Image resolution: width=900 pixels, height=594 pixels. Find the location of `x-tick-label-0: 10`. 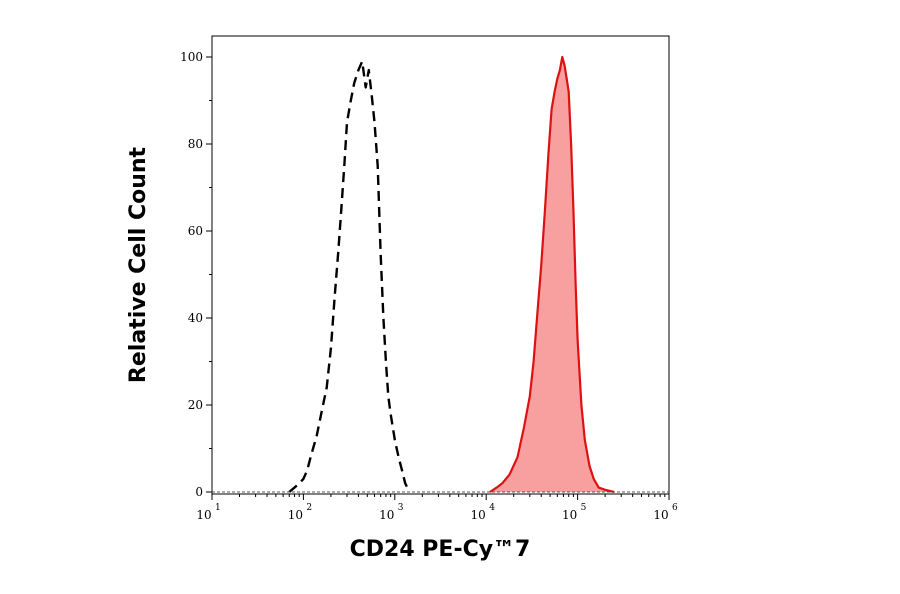

x-tick-label-0: 10 is located at coordinates (203, 515).